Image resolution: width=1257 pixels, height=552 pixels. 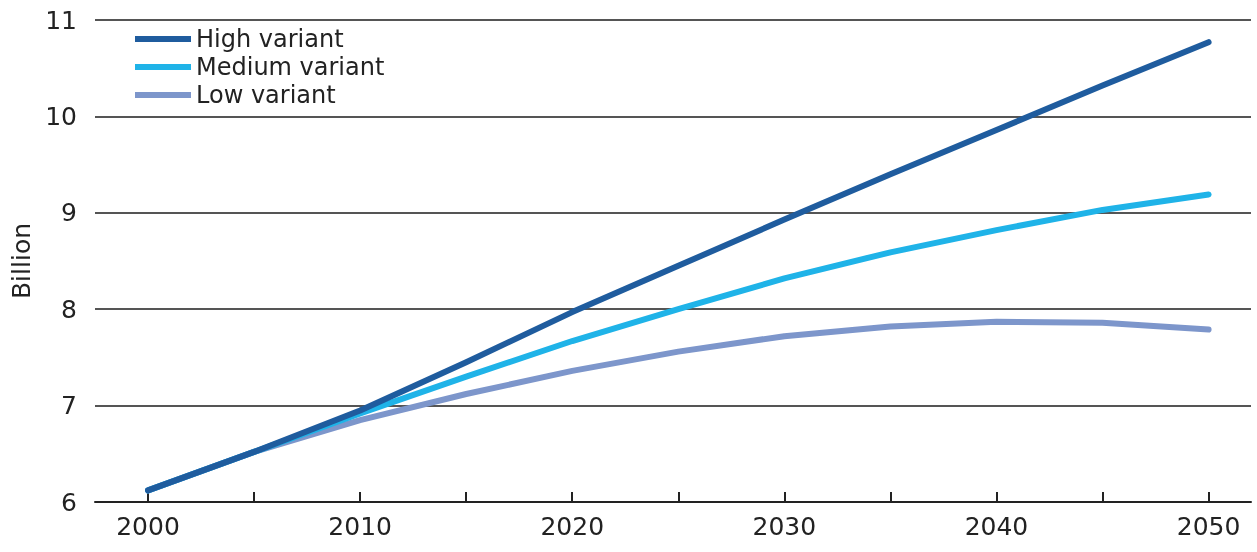 I want to click on y-tick-label: 6, so click(x=69, y=502).